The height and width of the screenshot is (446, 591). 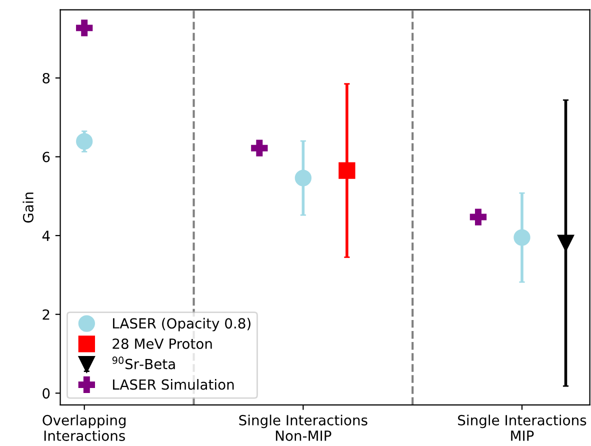 I want to click on x-tick-label: Overlapping Interactions, so click(x=84, y=427).